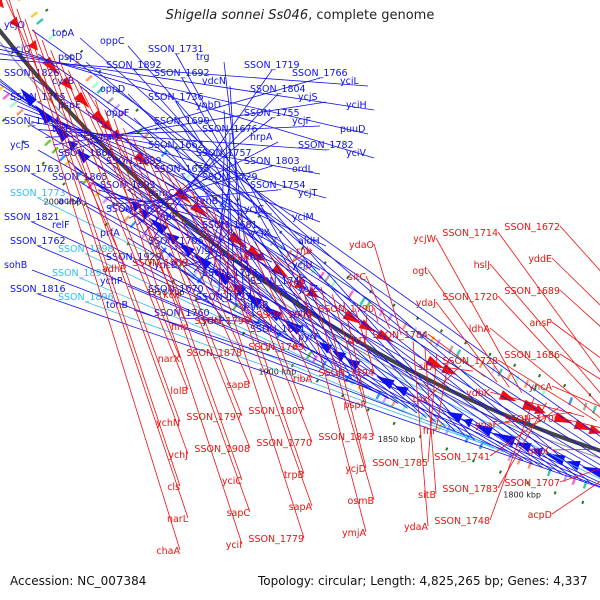 The image size is (600, 600). What do you see at coordinates (166, 217) in the screenshot?
I see `gene-label: ynbE` at bounding box center [166, 217].